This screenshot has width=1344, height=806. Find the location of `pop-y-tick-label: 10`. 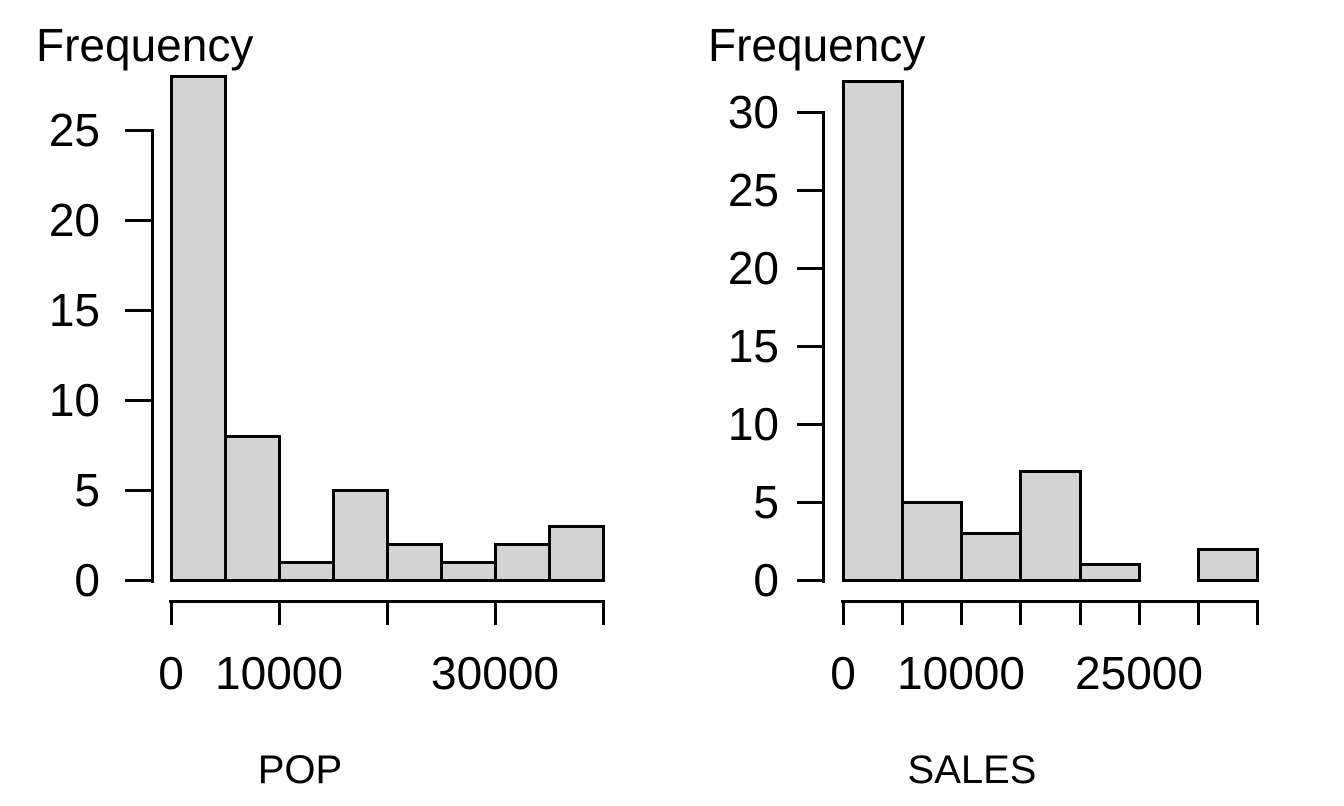

pop-y-tick-label: 10 is located at coordinates (74, 400).